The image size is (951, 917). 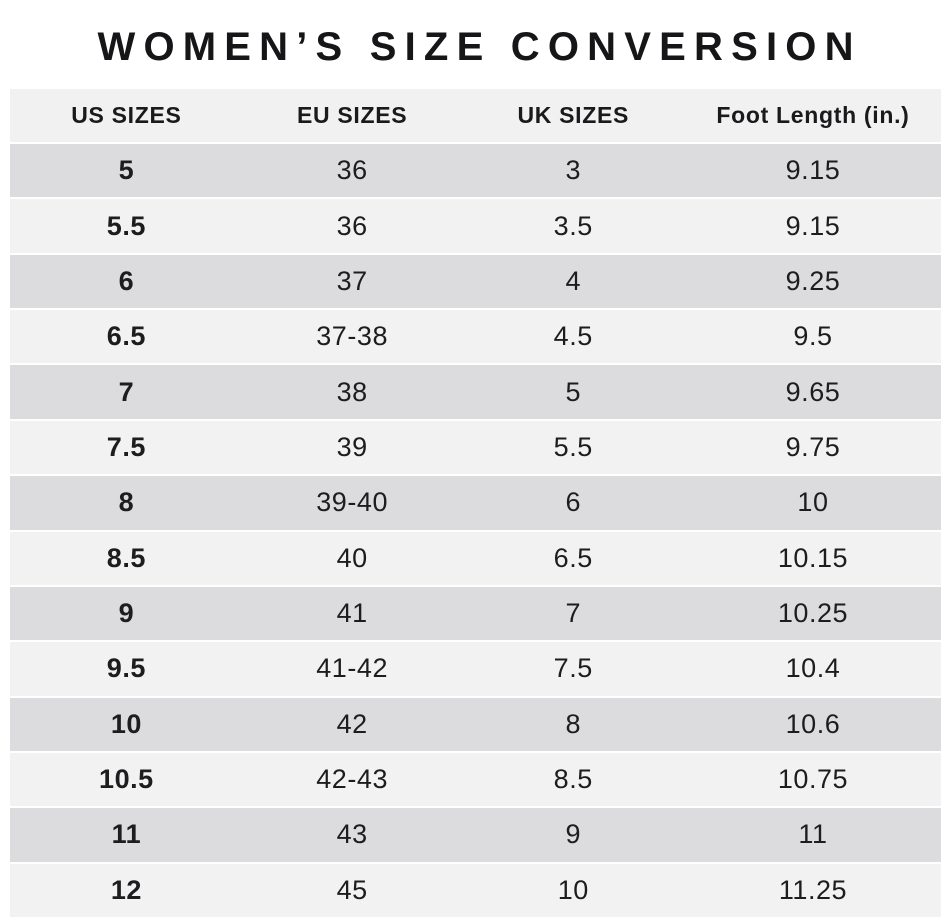 What do you see at coordinates (813, 446) in the screenshot?
I see `foot-length-cell: 9.75` at bounding box center [813, 446].